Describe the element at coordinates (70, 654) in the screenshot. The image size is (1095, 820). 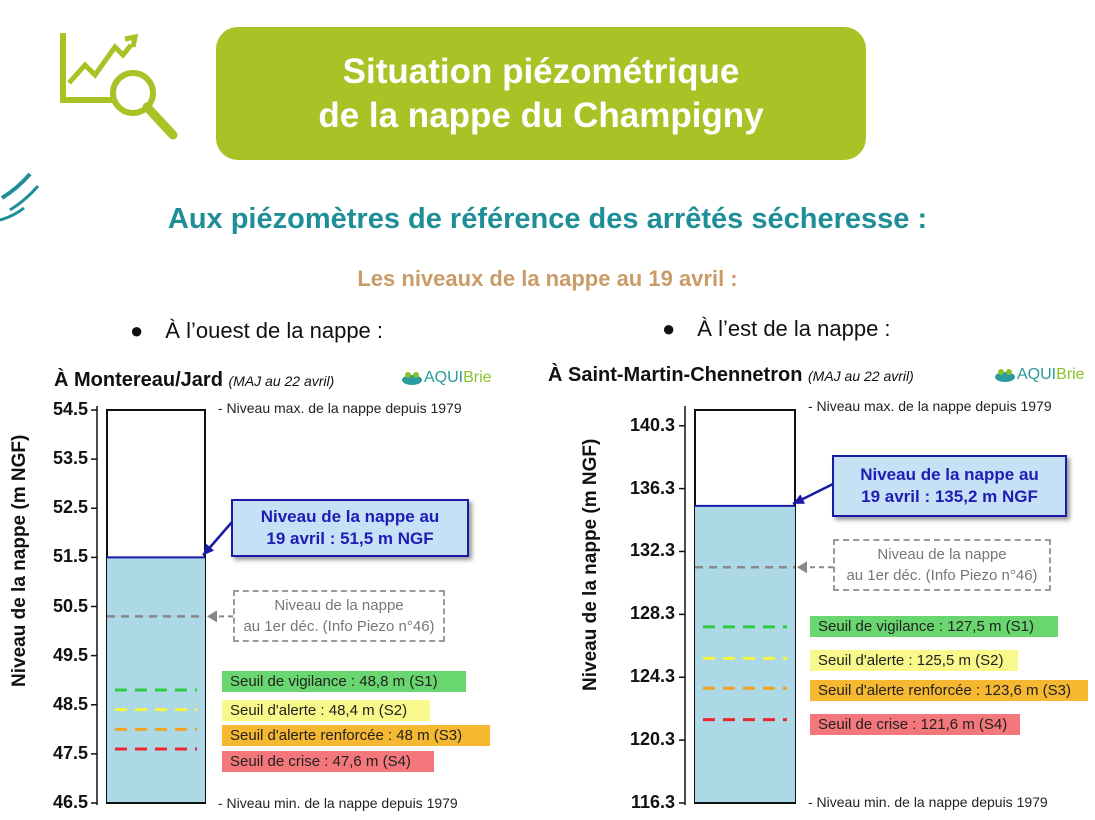
I see `tick-label: 49.5` at that location.